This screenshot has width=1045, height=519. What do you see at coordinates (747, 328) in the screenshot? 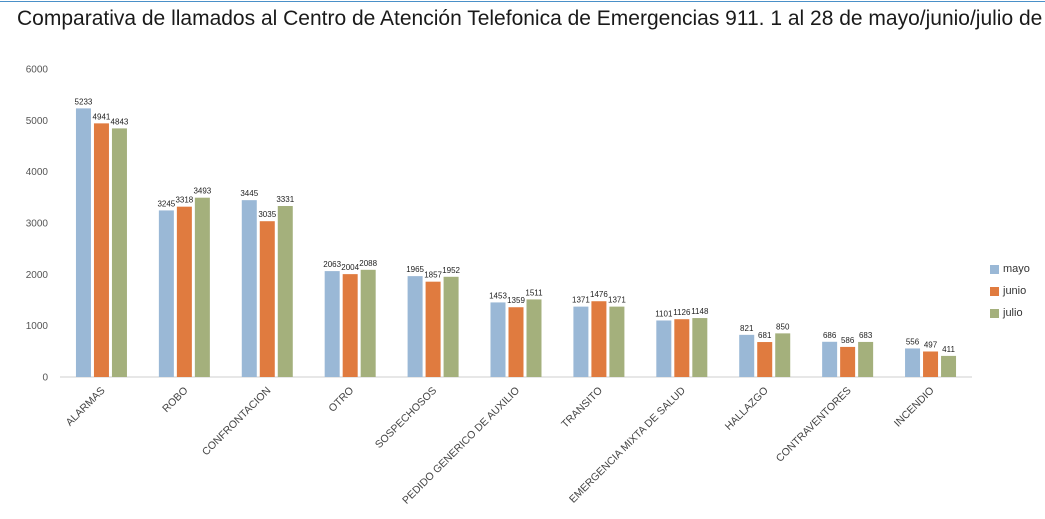
I see `data-label-mayo: 821` at bounding box center [747, 328].